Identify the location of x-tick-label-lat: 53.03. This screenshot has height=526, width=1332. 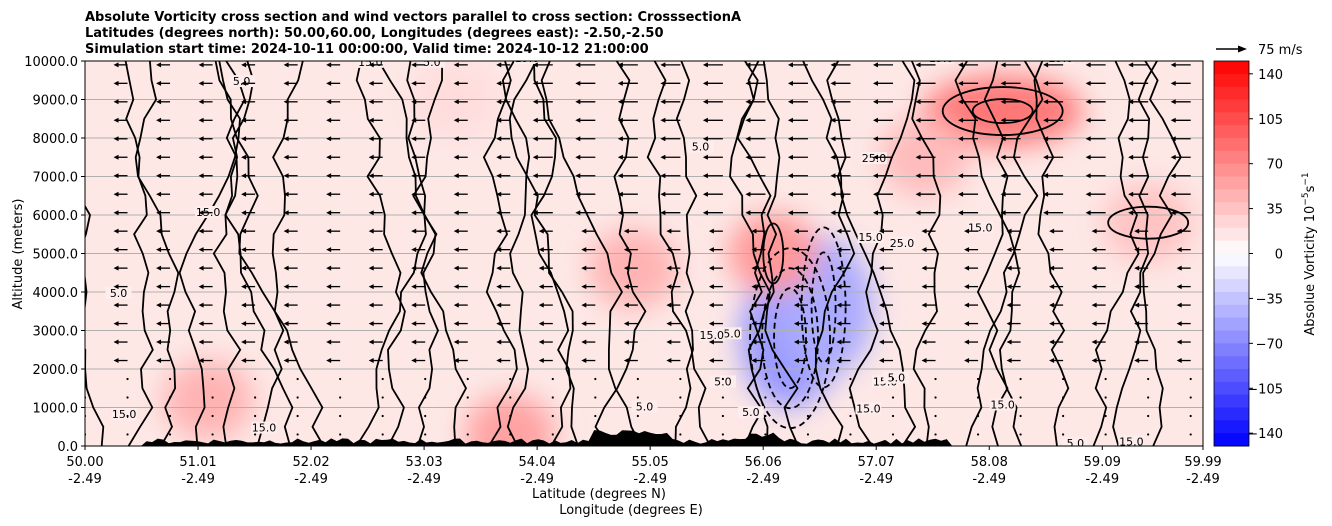
(423, 462).